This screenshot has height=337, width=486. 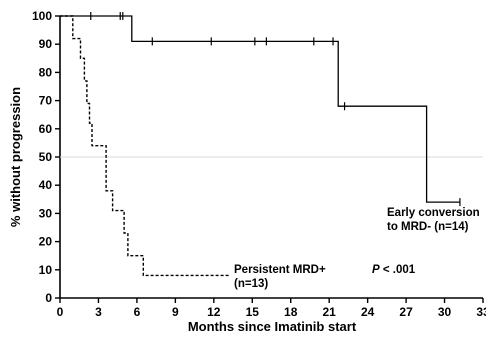 What do you see at coordinates (428, 227) in the screenshot?
I see `early-conversion-label-line2: to MRD- (n=14)` at bounding box center [428, 227].